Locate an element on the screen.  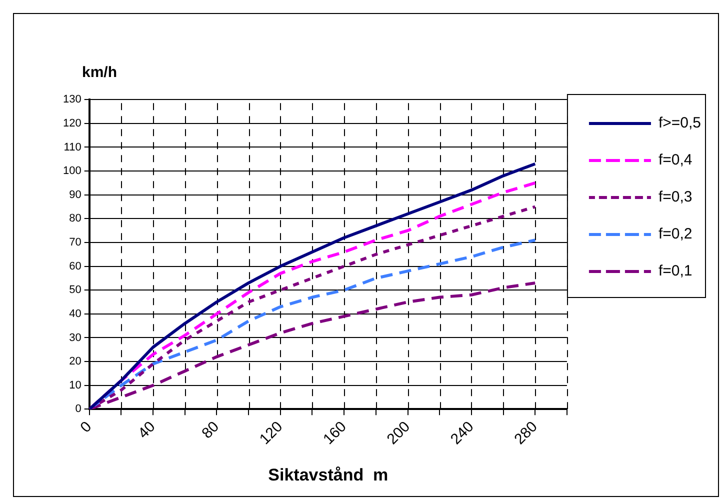
y-tick-label: 110 is located at coordinates (73, 147).